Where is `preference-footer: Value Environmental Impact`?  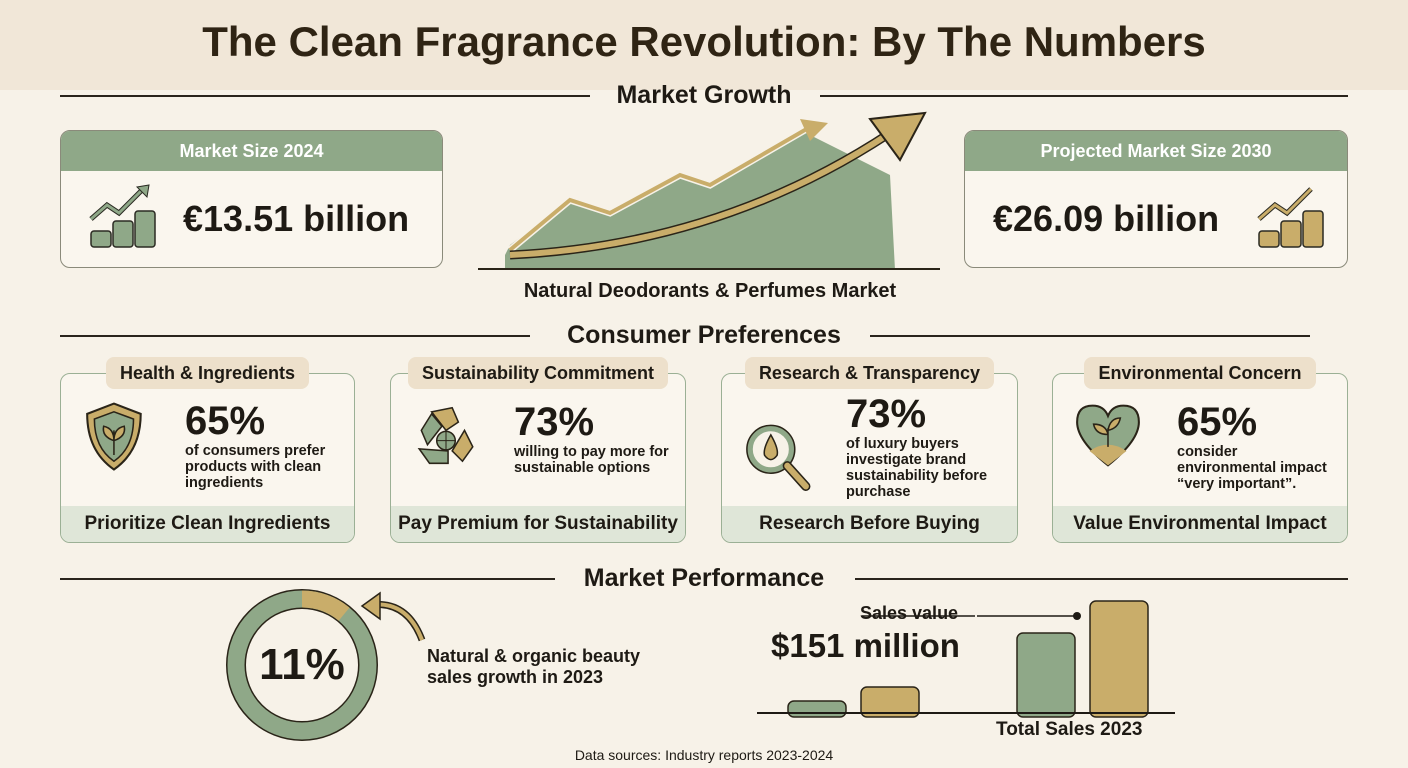
preference-footer: Value Environmental Impact is located at coordinates (1200, 524).